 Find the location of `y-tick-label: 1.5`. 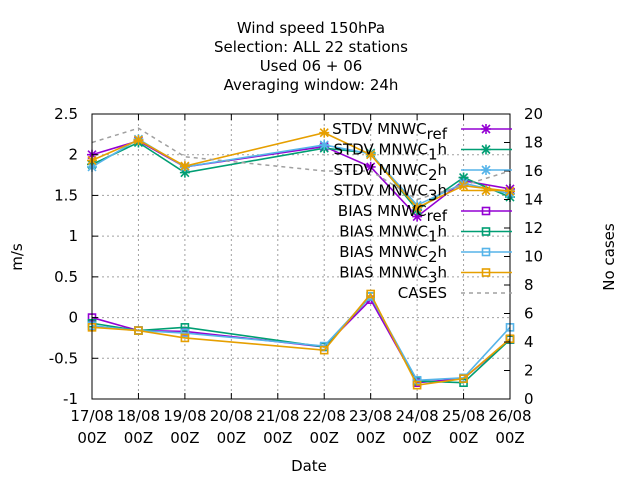

y-tick-label: 1.5 is located at coordinates (66, 195).